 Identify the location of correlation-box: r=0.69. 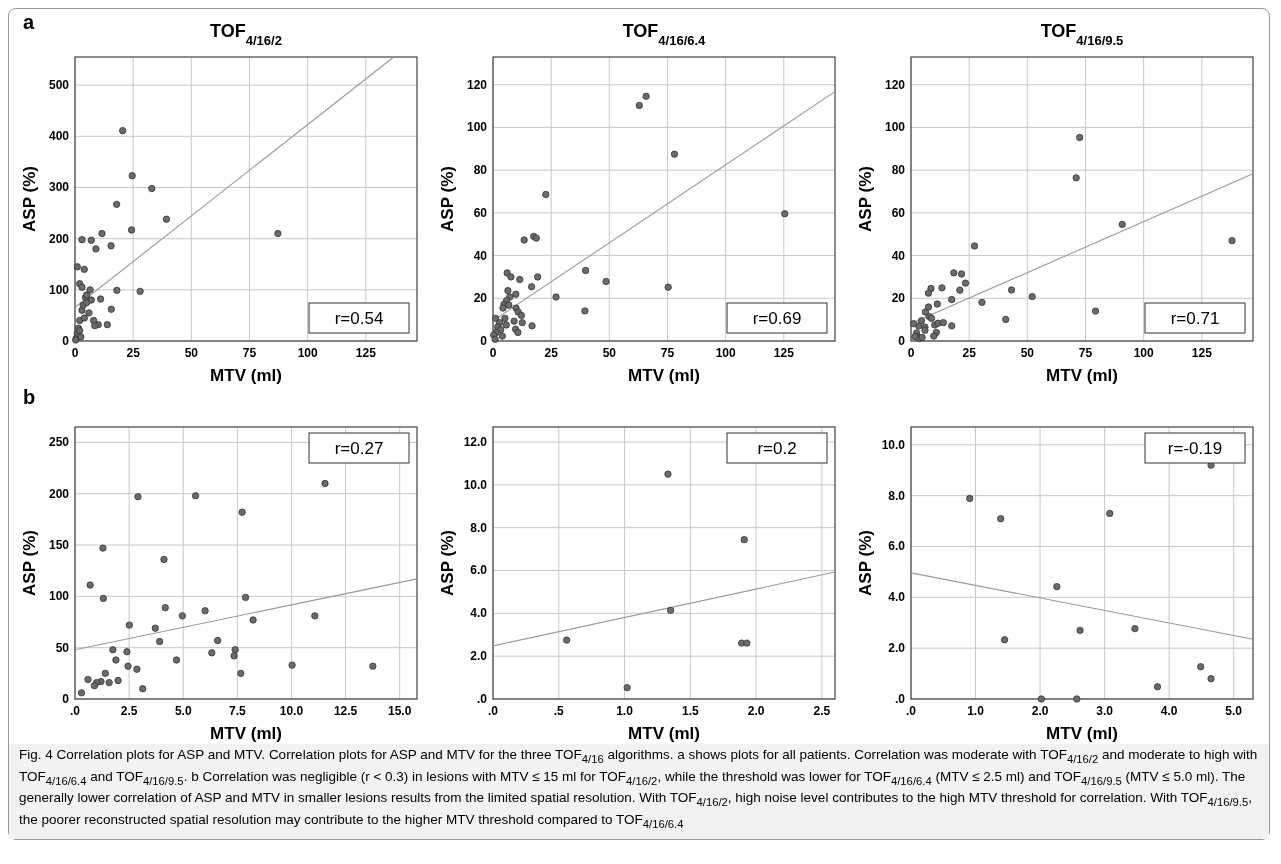
(777, 318).